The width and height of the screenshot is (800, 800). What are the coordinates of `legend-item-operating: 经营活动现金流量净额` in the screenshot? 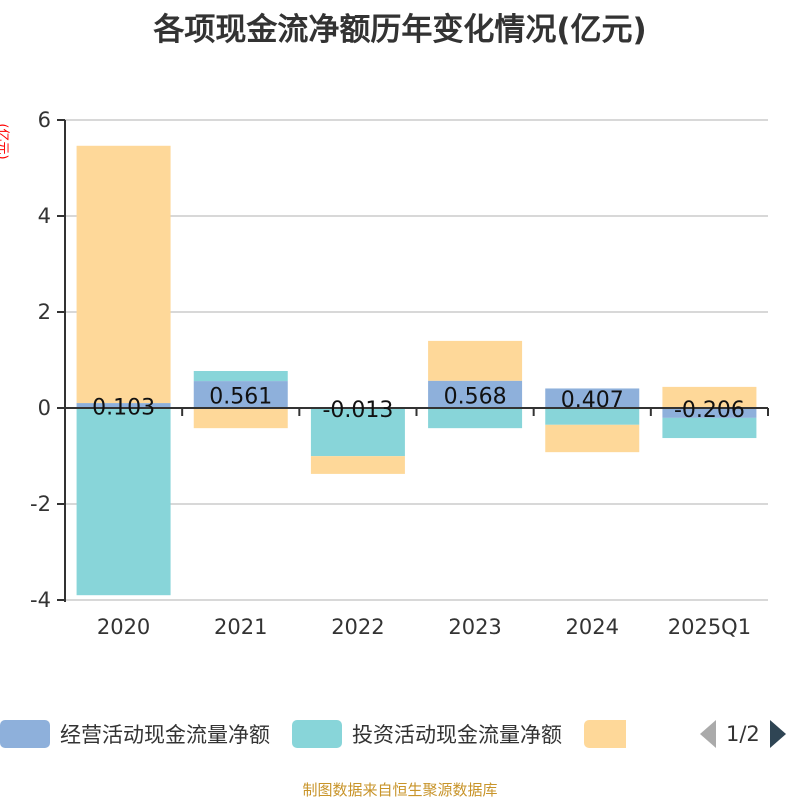 It's located at (135, 734).